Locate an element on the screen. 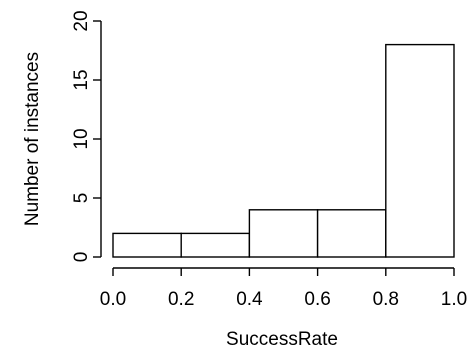 Image resolution: width=471 pixels, height=350 pixels. x-axis: 0.0 0.2 0.4 0.6 0.8 1.0 is located at coordinates (283, 288).